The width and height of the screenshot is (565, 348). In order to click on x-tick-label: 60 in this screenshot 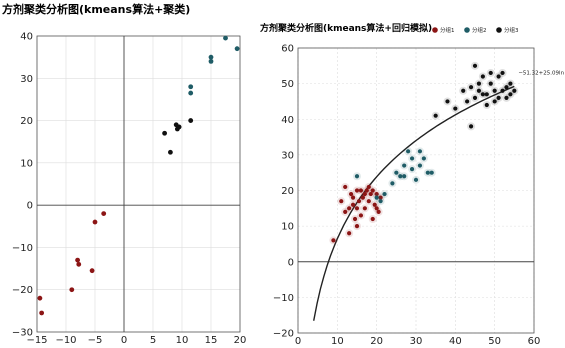, I will do `click(534, 340)`.